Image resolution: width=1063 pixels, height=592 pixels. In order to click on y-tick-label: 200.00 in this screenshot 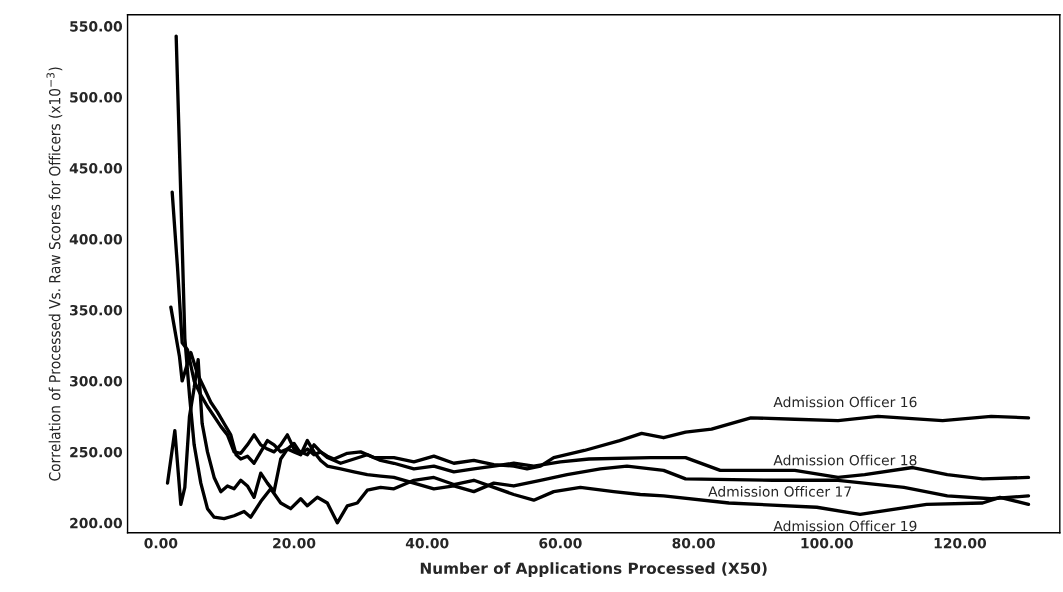, I will do `click(96, 523)`.